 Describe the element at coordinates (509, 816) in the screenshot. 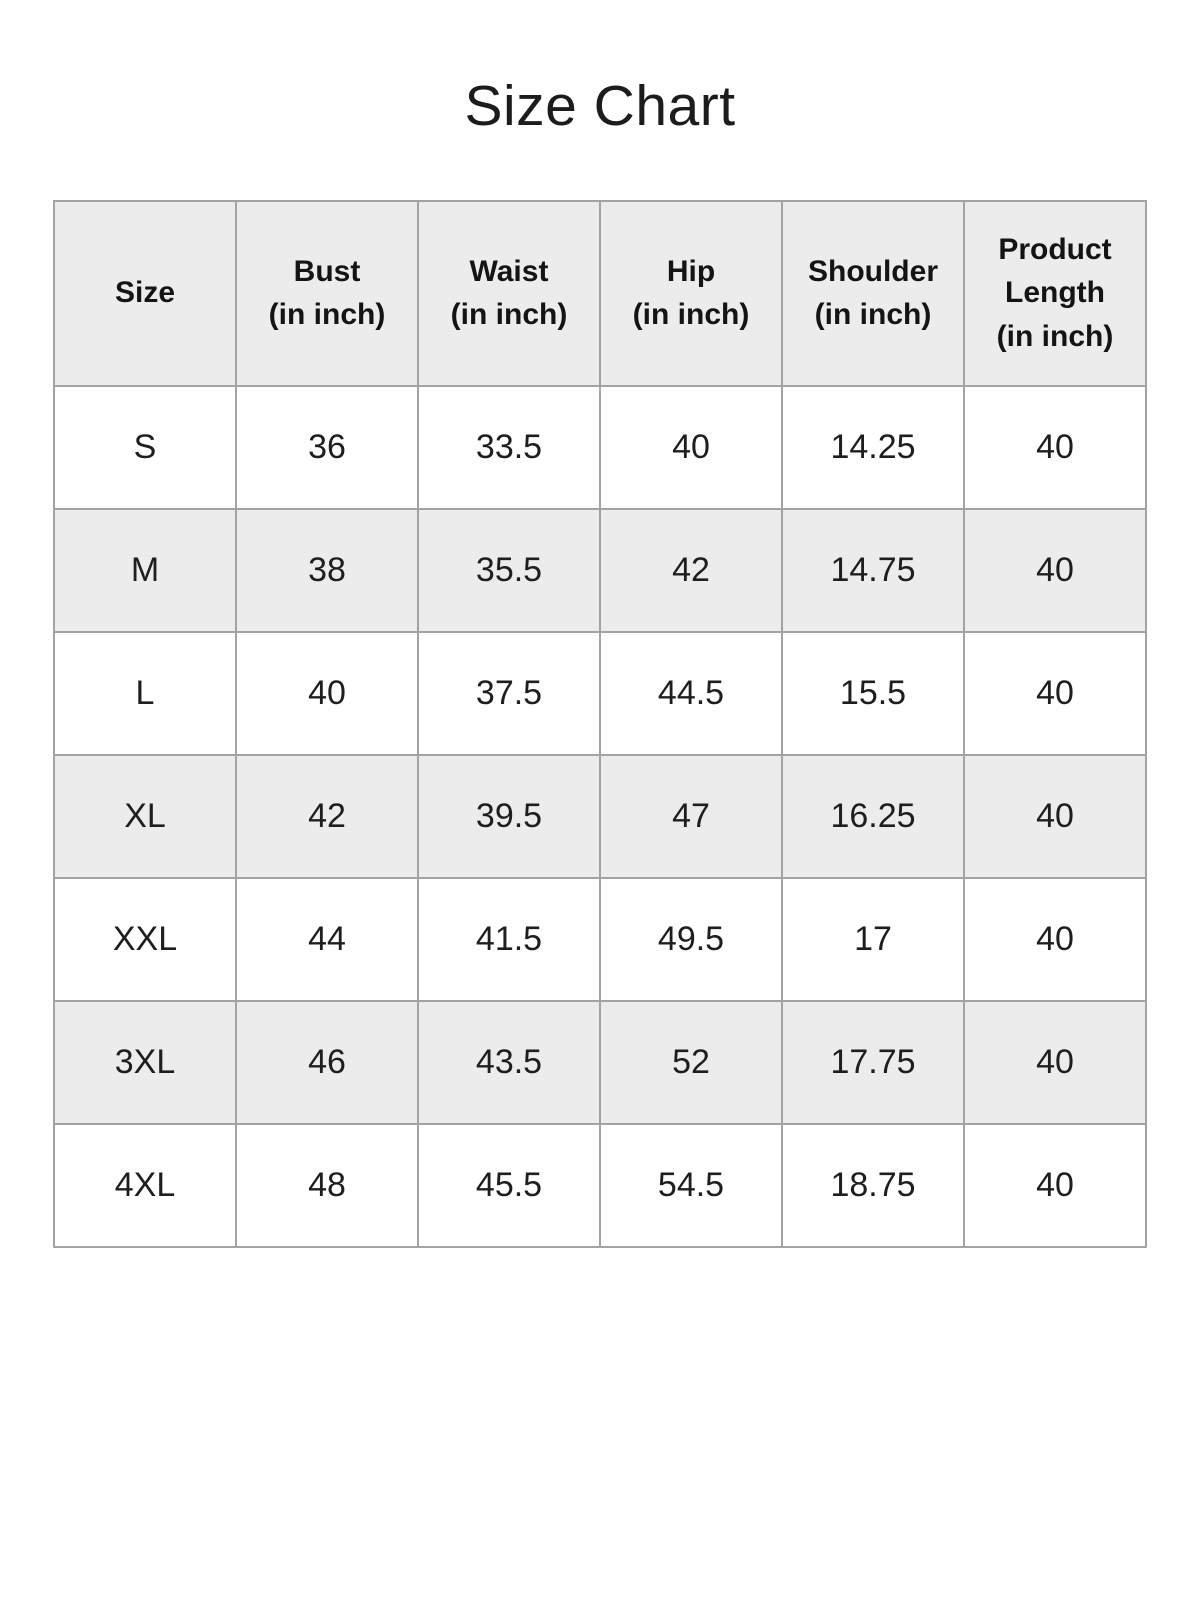

I see `cell-waist: 39.5` at that location.